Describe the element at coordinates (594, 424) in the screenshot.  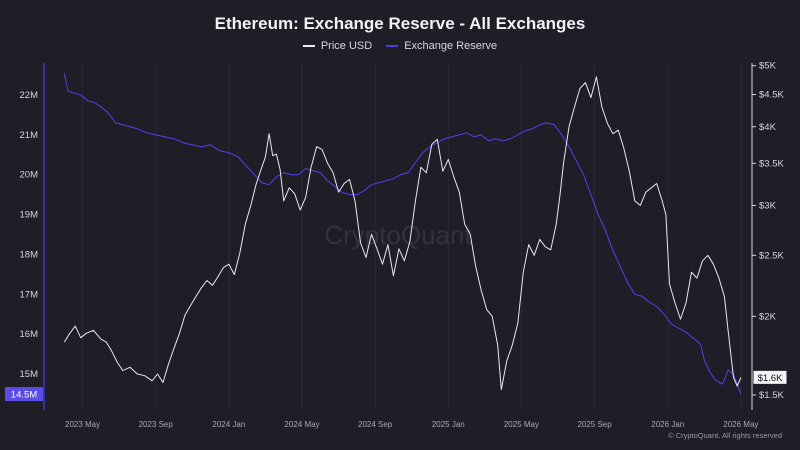
I see `x-tick-label: 2025 Sep` at that location.